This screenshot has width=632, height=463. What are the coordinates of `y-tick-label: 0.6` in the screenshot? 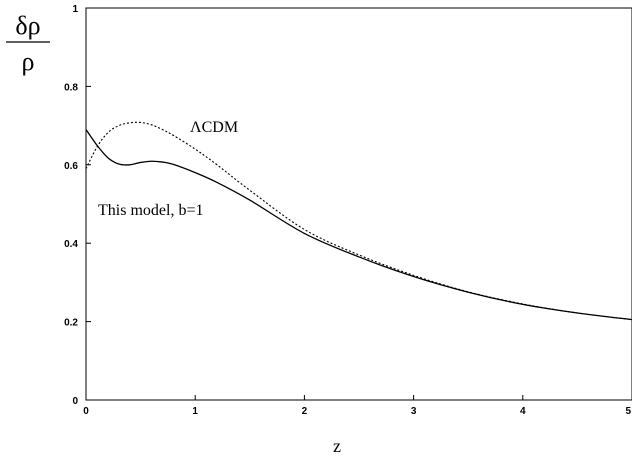 It's located at (71, 166).